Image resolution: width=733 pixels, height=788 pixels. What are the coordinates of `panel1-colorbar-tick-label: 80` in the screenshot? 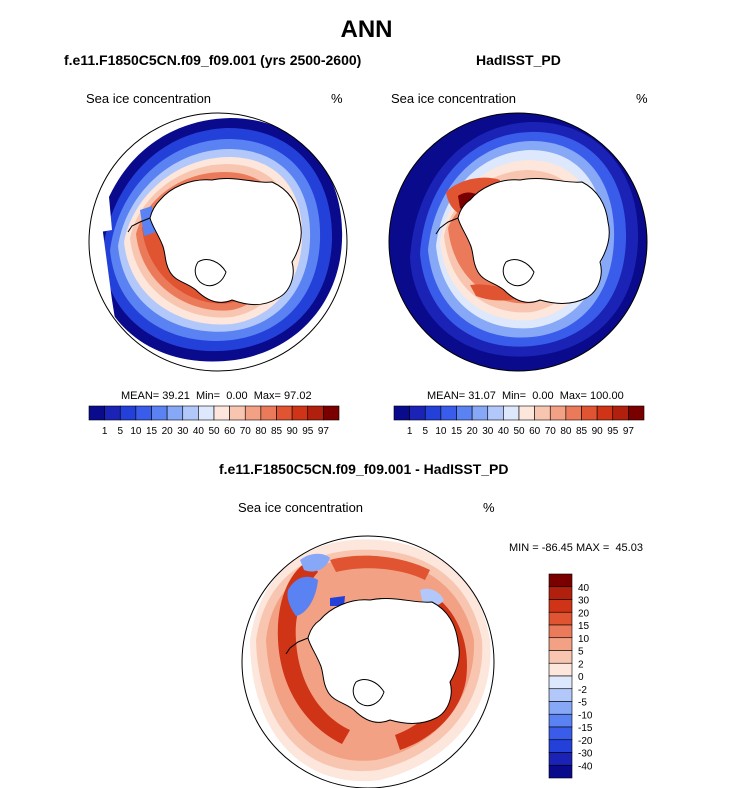 It's located at (261, 431).